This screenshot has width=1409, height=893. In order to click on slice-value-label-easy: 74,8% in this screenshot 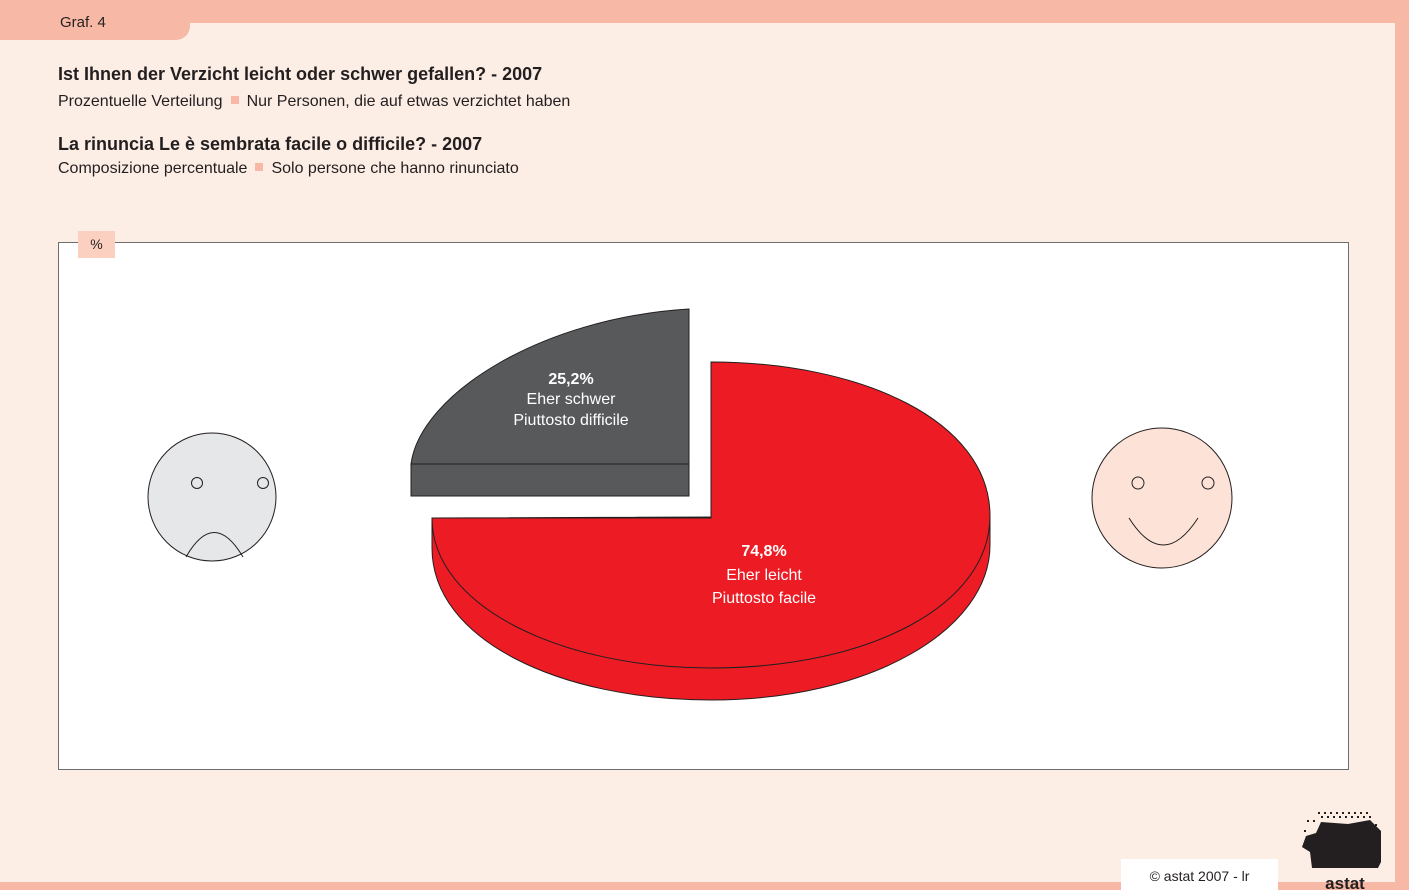, I will do `click(763, 551)`.